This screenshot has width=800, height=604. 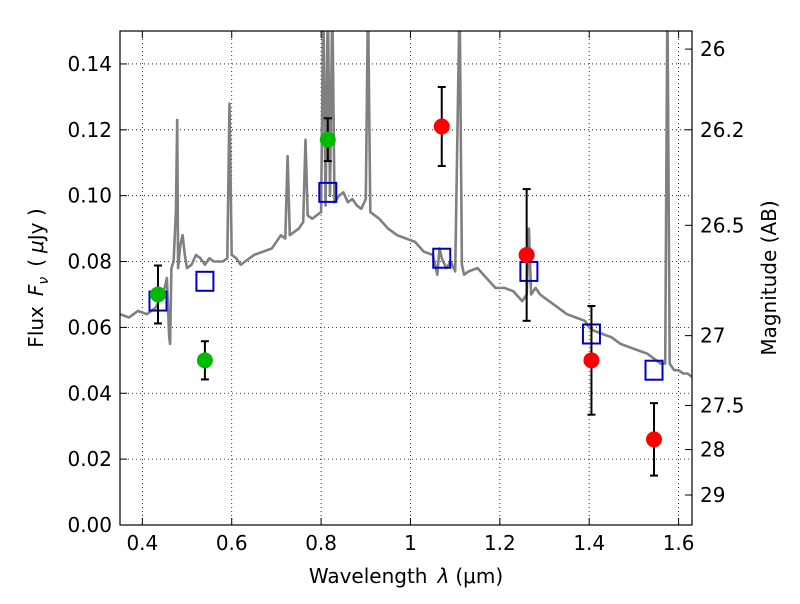 What do you see at coordinates (89, 393) in the screenshot?
I see `y-tick-label: 0.04` at bounding box center [89, 393].